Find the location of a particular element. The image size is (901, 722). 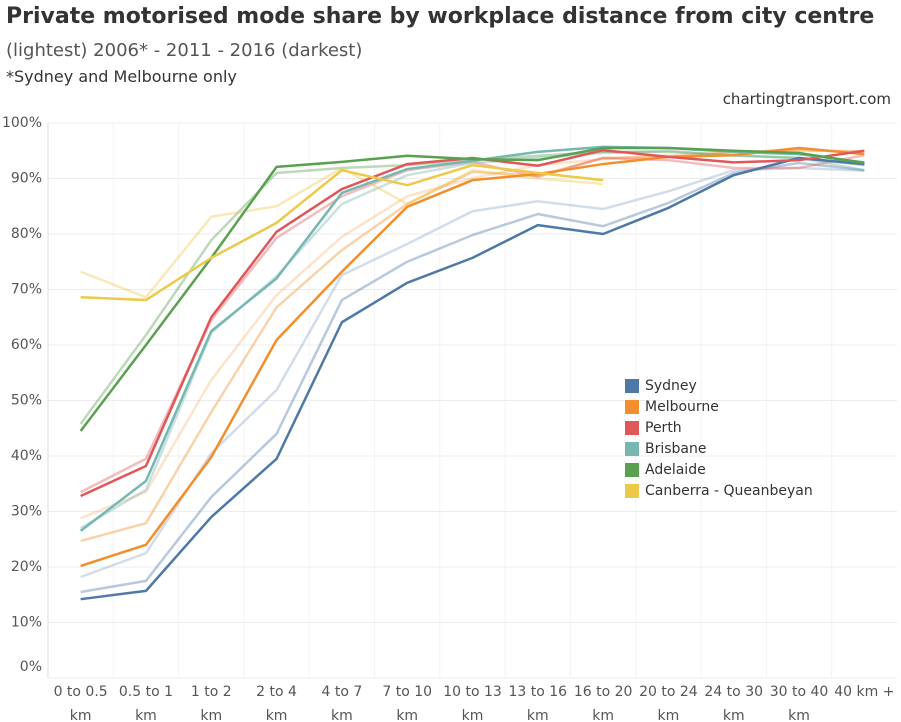

x-tick-label: 16 to 20 km is located at coordinates (603, 703).